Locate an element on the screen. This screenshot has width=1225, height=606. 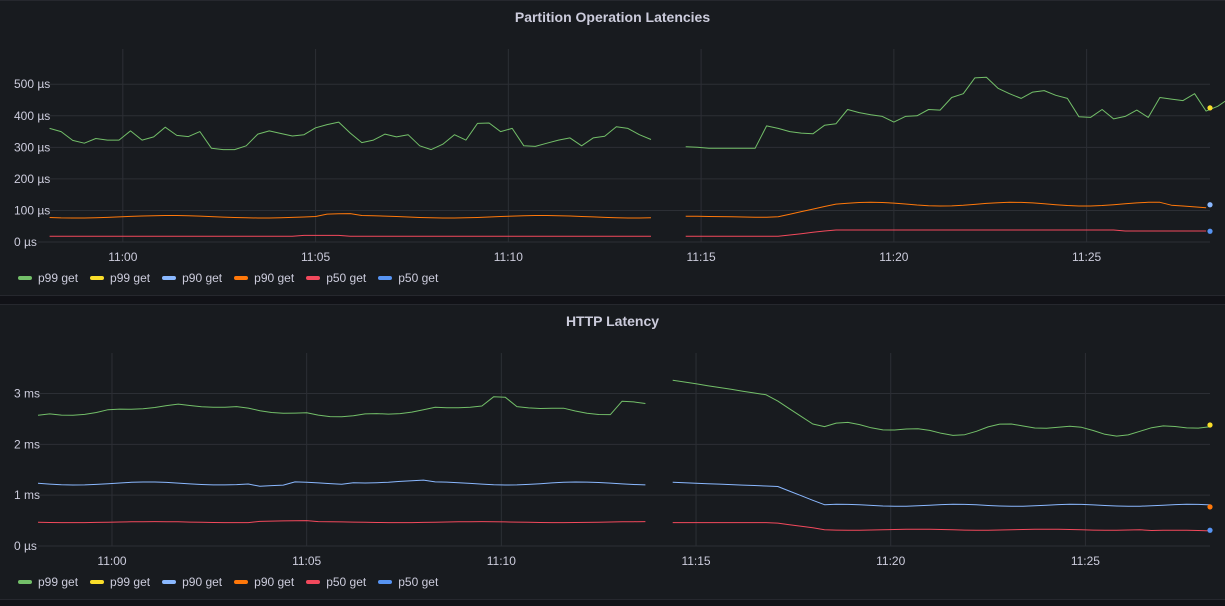
y-tick-label: 2 ms is located at coordinates (27, 444).